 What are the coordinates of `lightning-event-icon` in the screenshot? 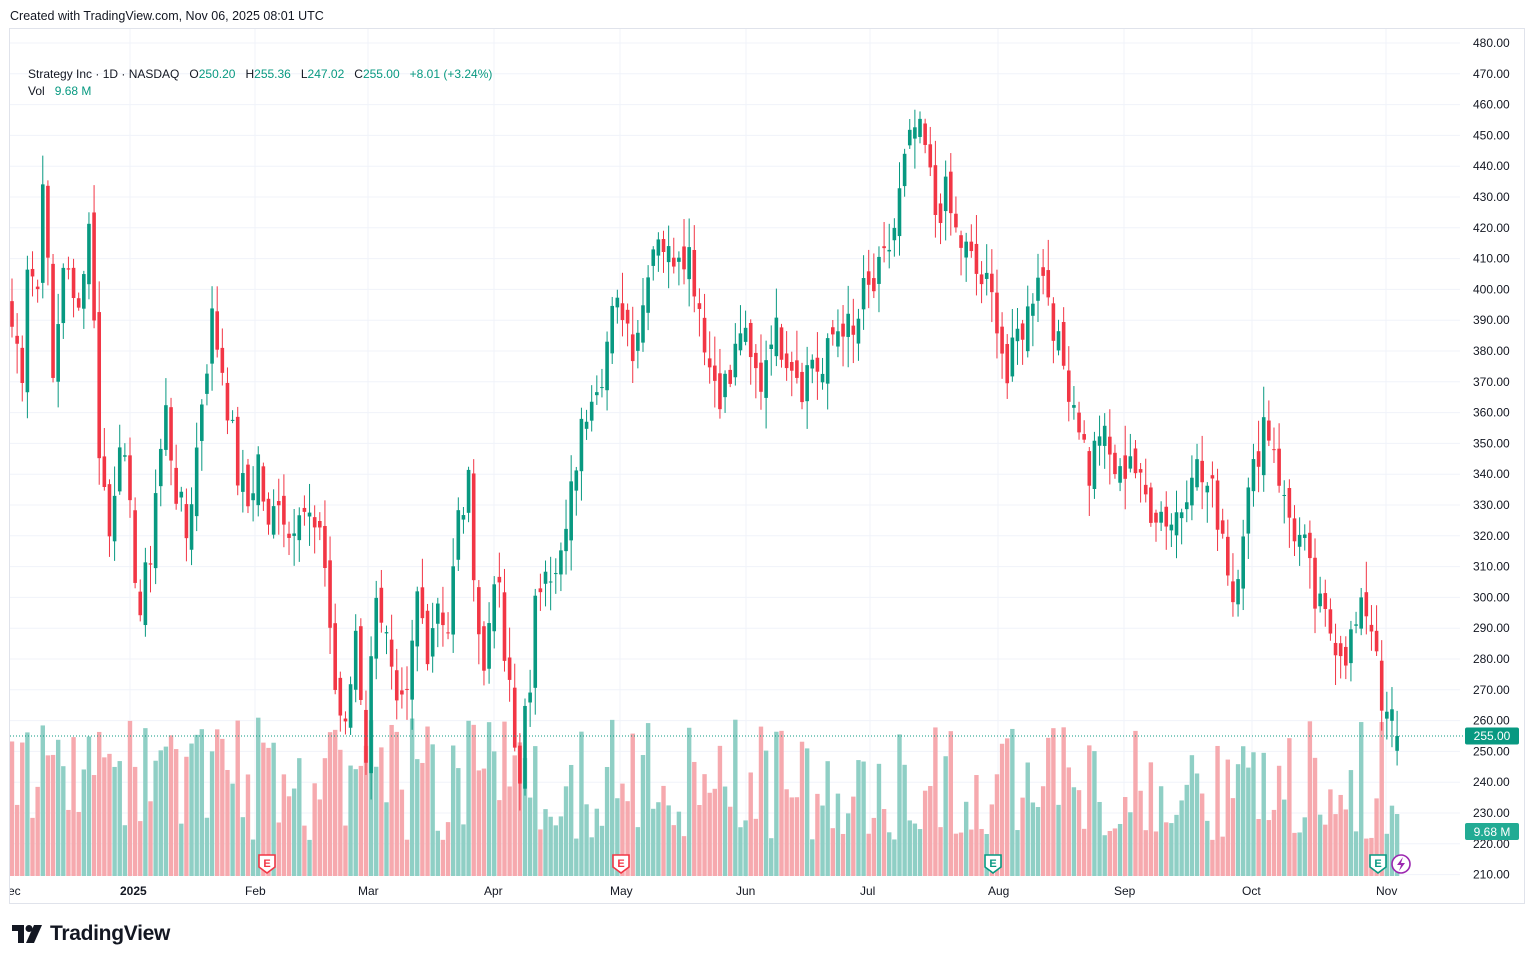 It's located at (1401, 864).